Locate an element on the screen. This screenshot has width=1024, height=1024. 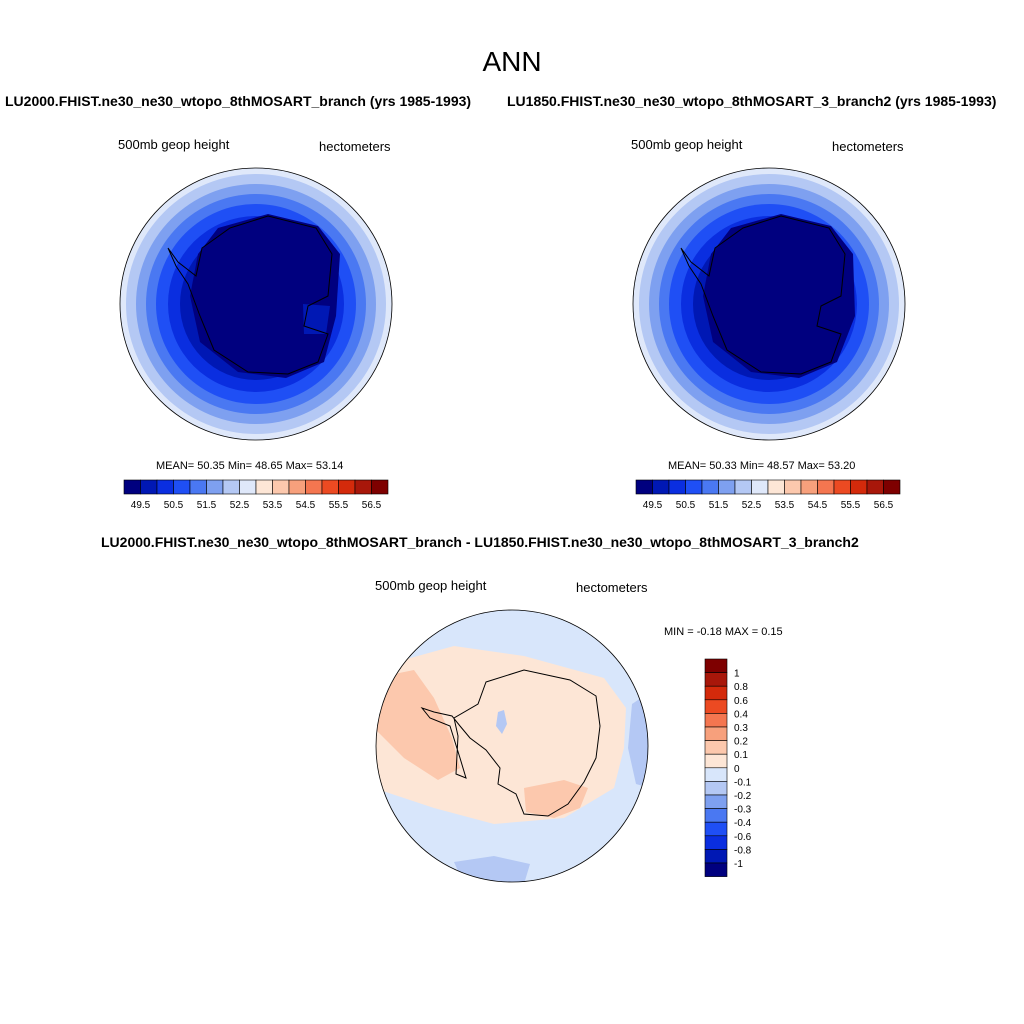
panel-1-polar-map is located at coordinates (256, 304).